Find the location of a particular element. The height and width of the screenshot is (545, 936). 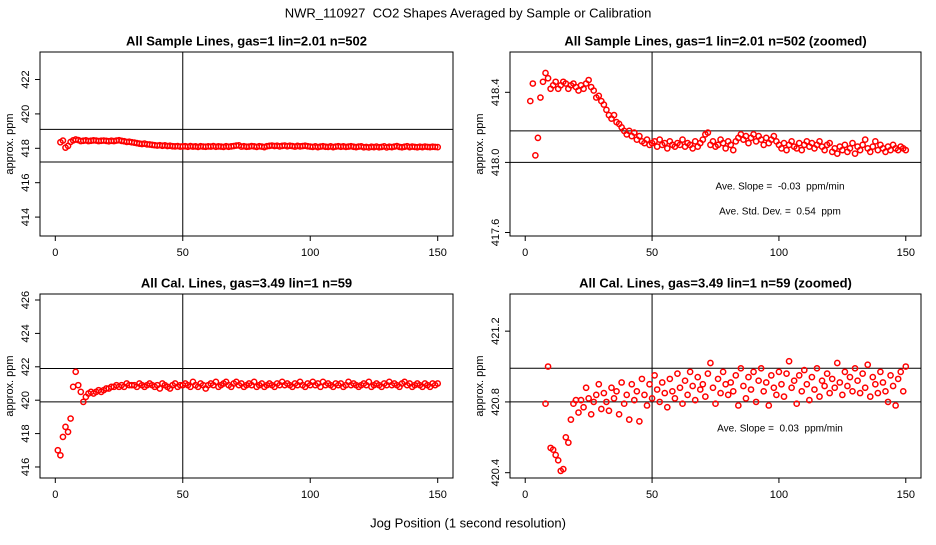

y-tick-label: 418 is located at coordinates (26, 148).